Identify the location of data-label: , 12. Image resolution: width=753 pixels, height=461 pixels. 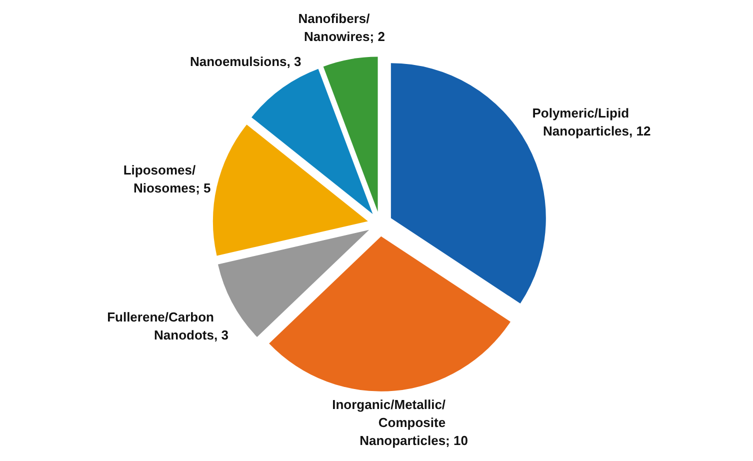
(640, 130).